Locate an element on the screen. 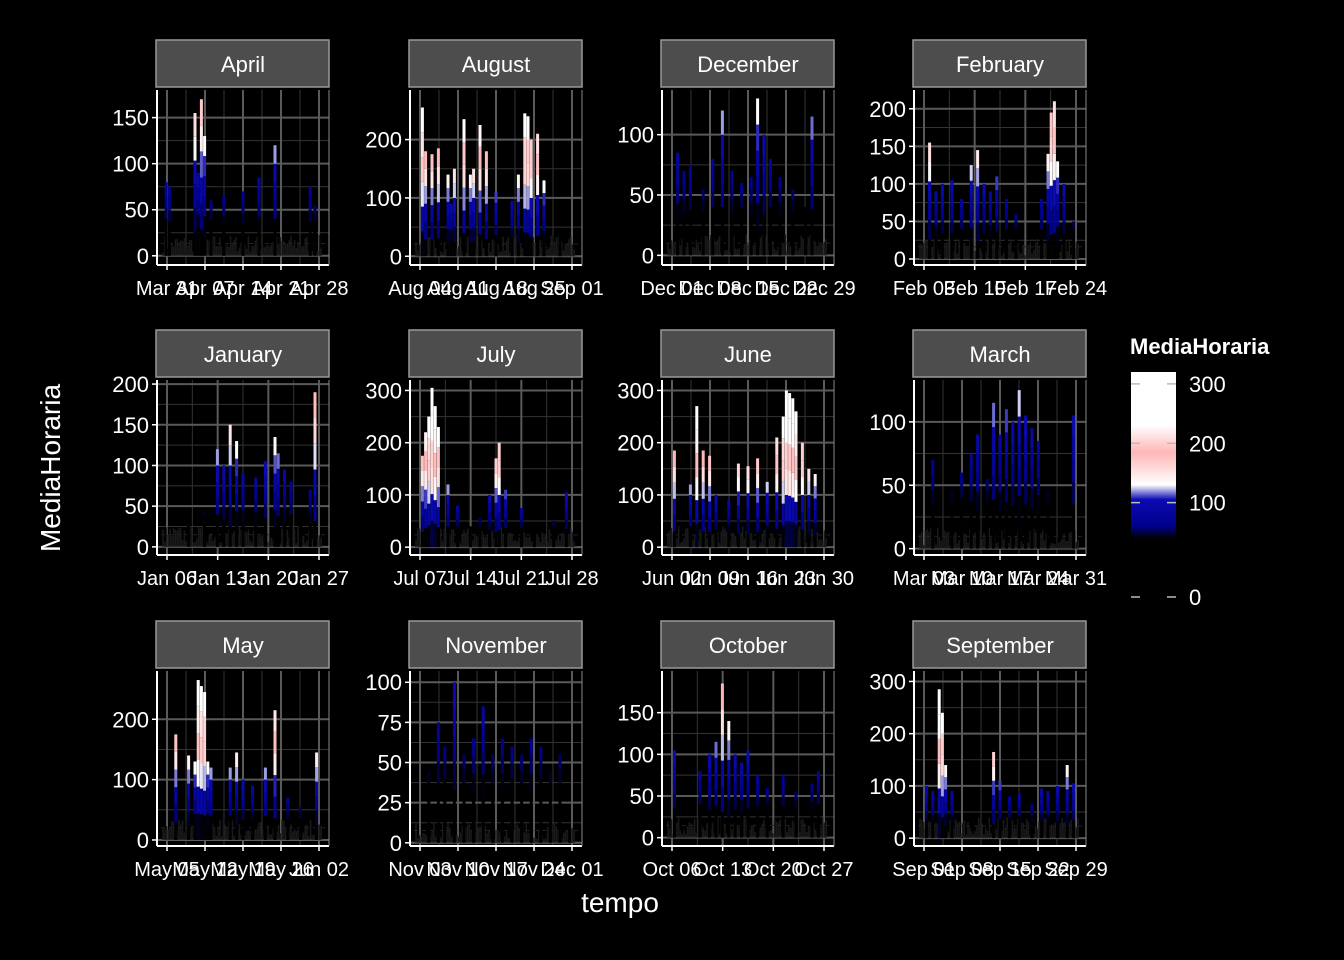 The height and width of the screenshot is (960, 1344). panel-strip-label: May is located at coordinates (243, 645).